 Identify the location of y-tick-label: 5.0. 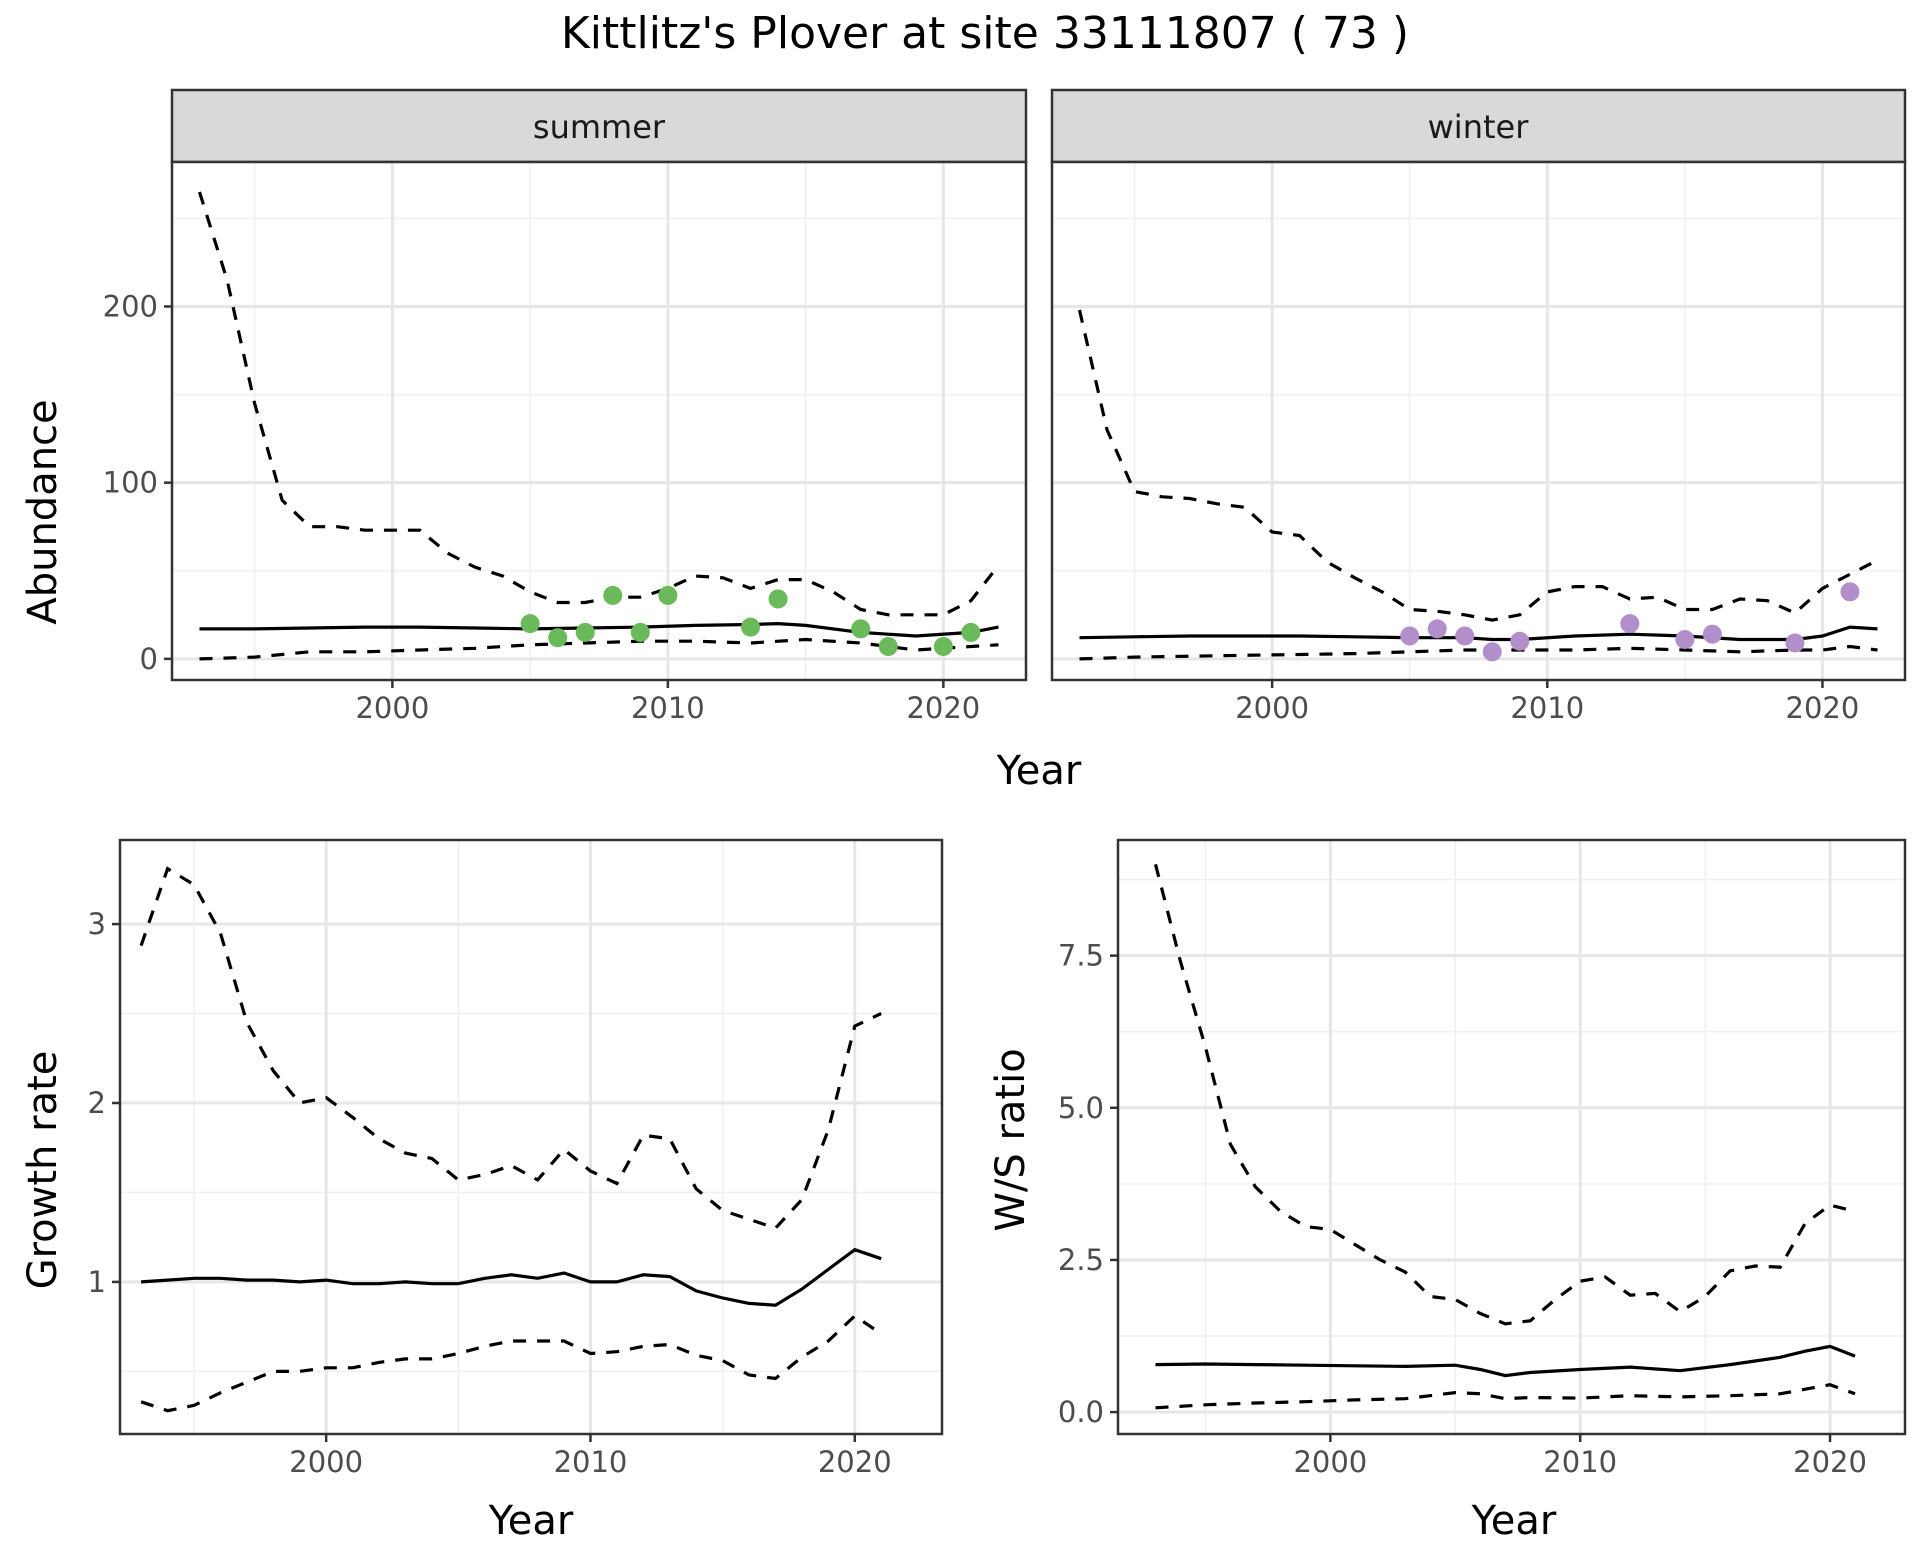
(1081, 1108).